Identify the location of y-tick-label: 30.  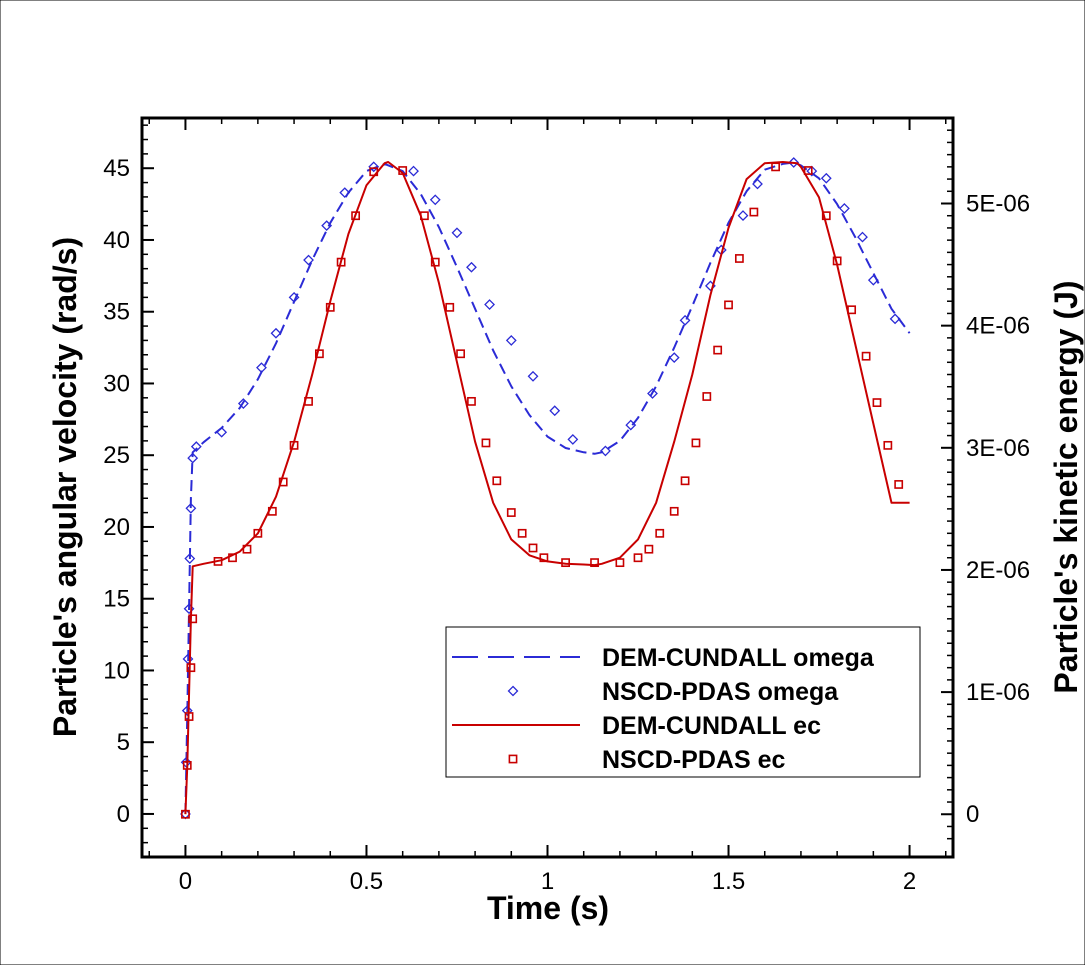
(116, 383).